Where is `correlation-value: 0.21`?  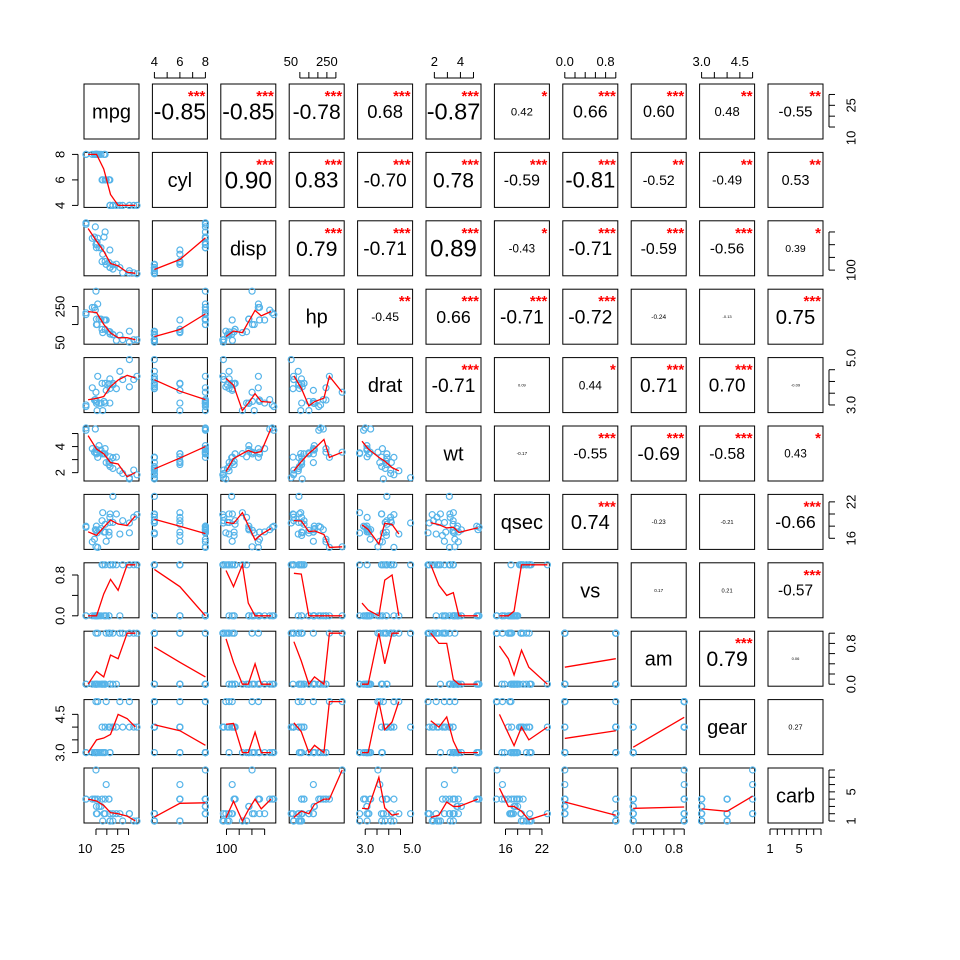 correlation-value: 0.21 is located at coordinates (727, 591).